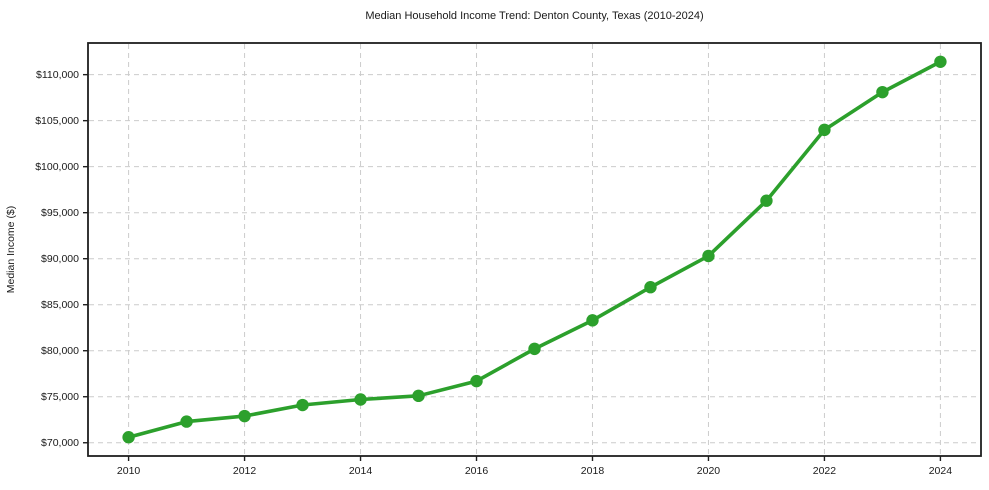 The height and width of the screenshot is (490, 989). What do you see at coordinates (57, 121) in the screenshot?
I see `y-tick-label: $105,000` at bounding box center [57, 121].